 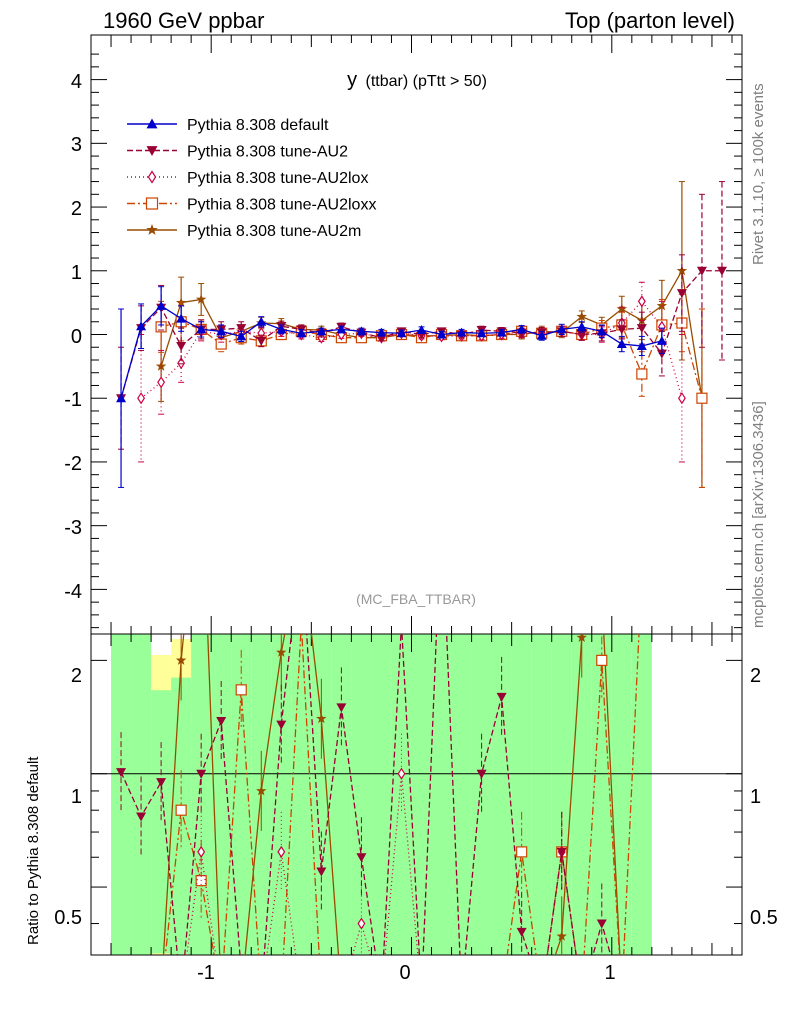 What do you see at coordinates (33, 850) in the screenshot?
I see `ratio-y-axis-label: Ratio to Pythia 8.308 default` at bounding box center [33, 850].